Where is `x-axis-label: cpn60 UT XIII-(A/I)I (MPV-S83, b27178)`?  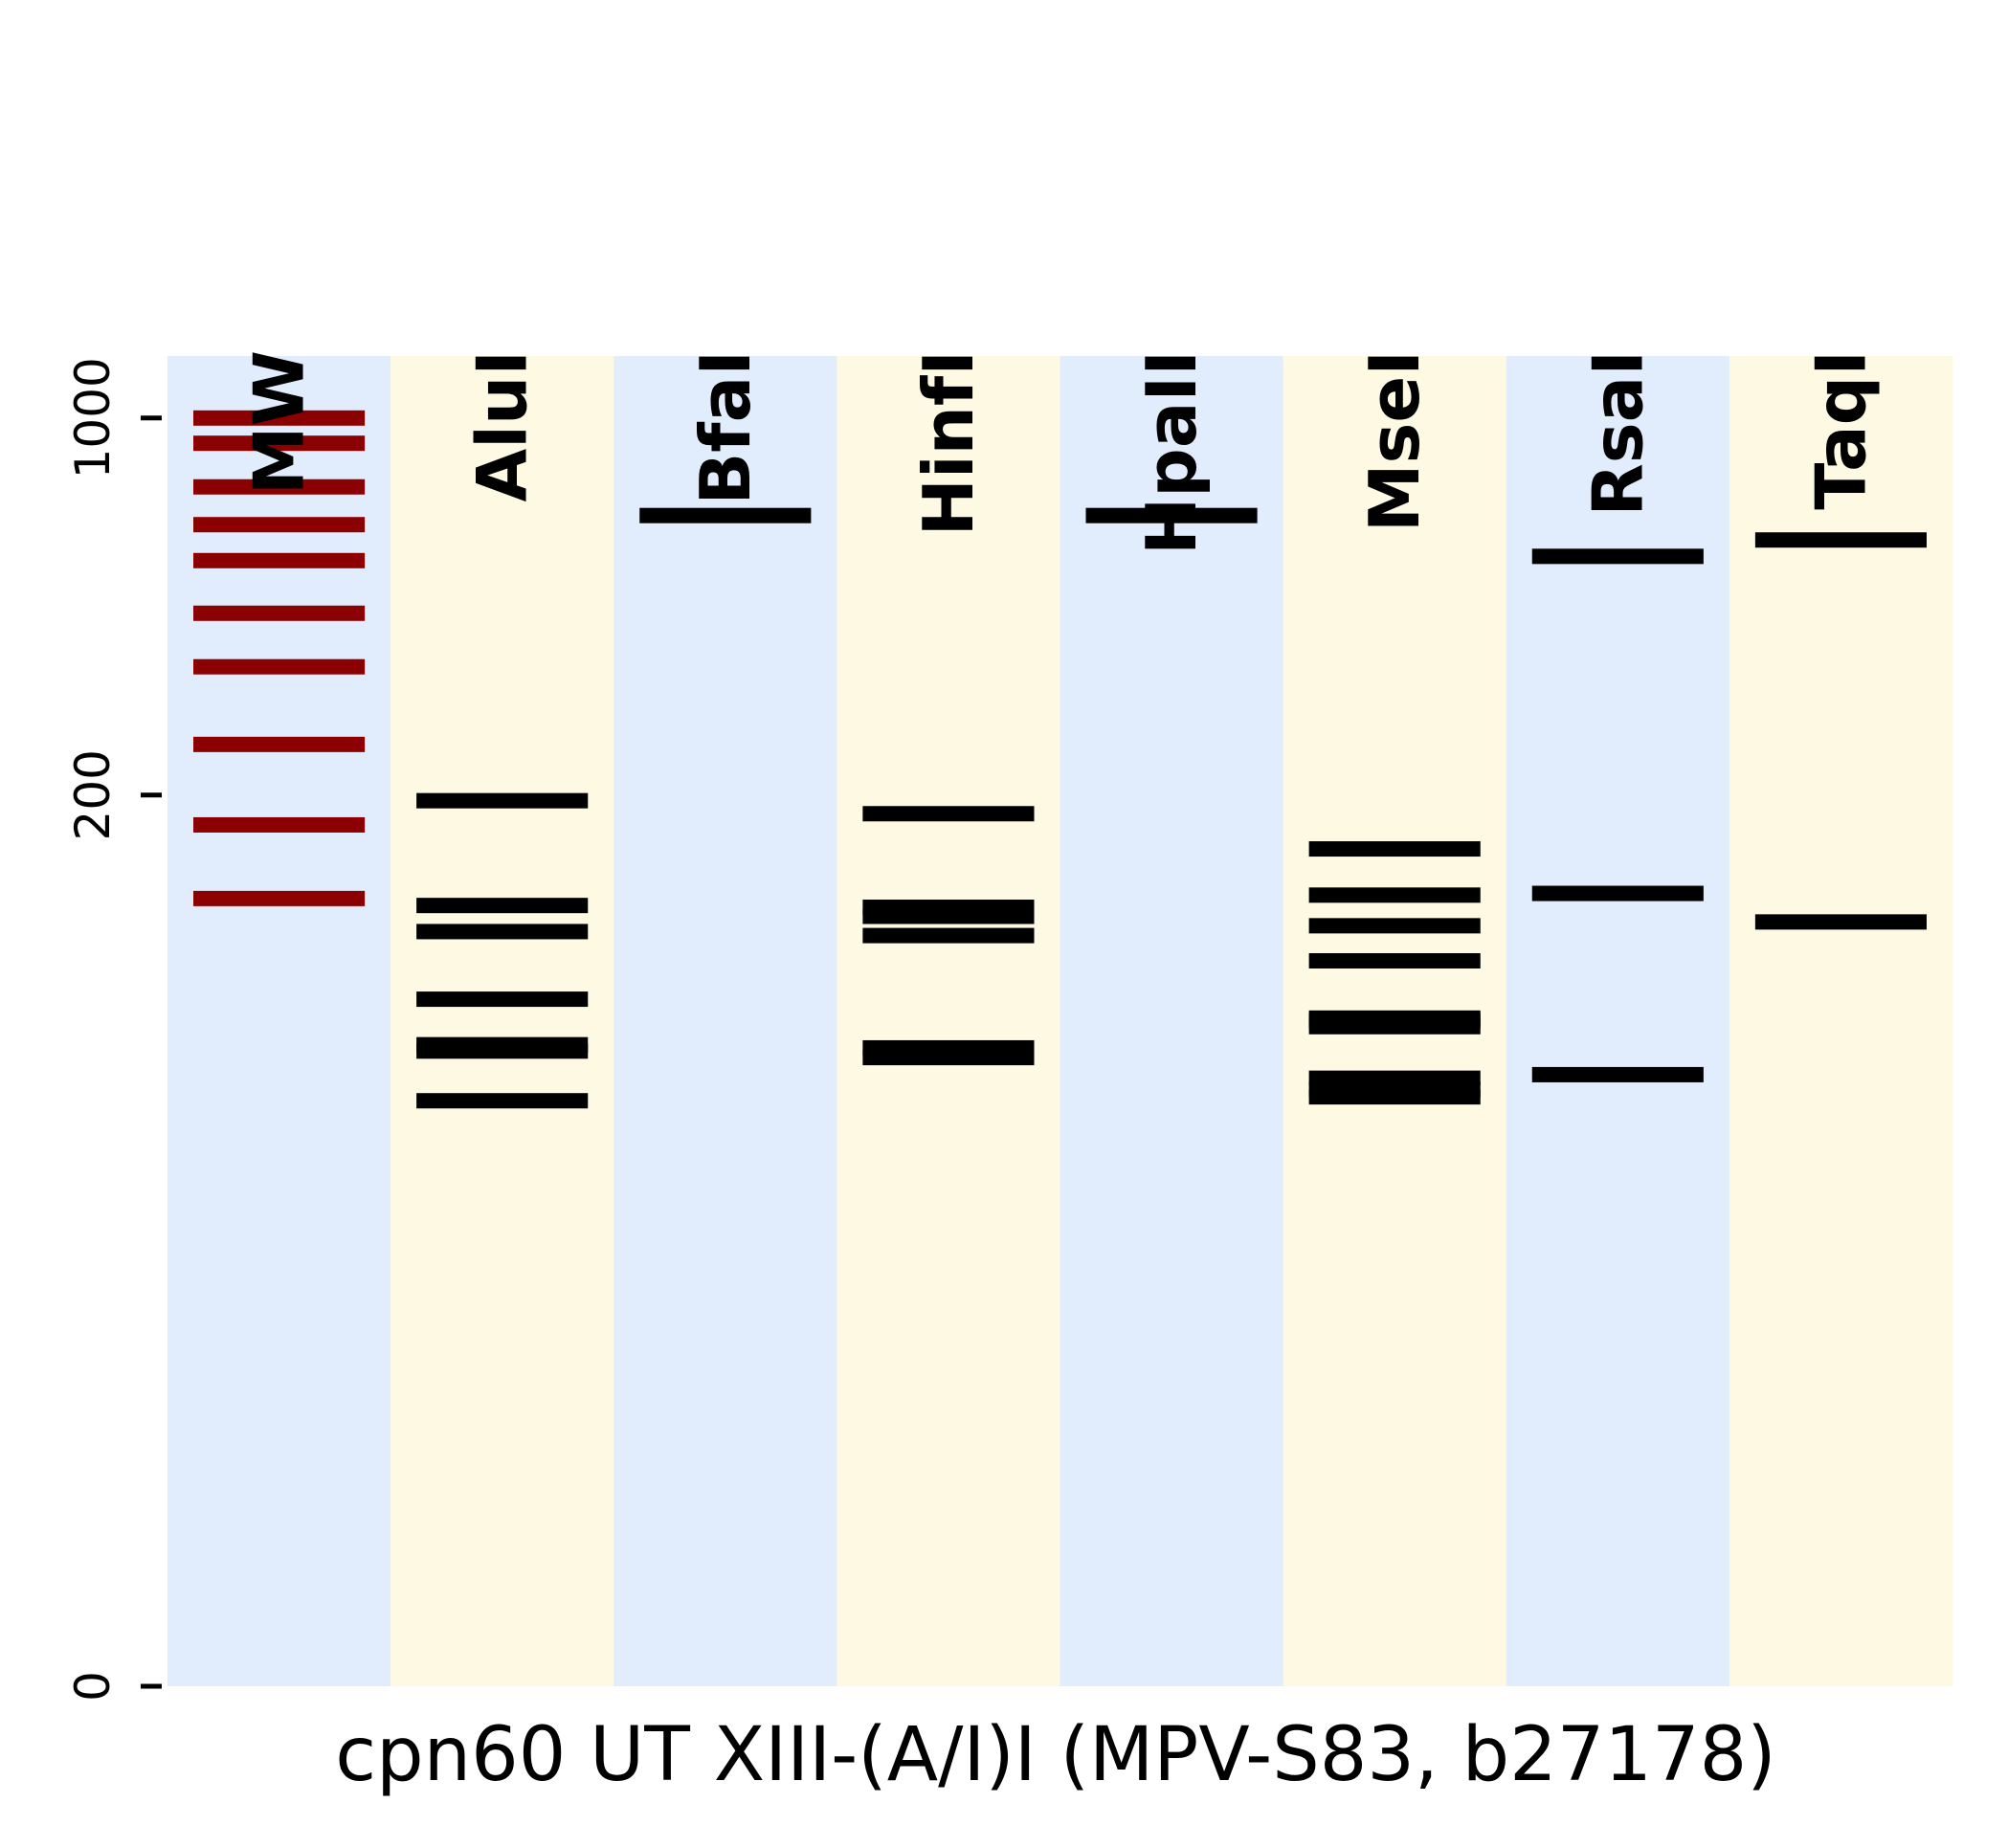 x-axis-label: cpn60 UT XIII-(A/I)I (MPV-S83, b27178) is located at coordinates (1055, 1755).